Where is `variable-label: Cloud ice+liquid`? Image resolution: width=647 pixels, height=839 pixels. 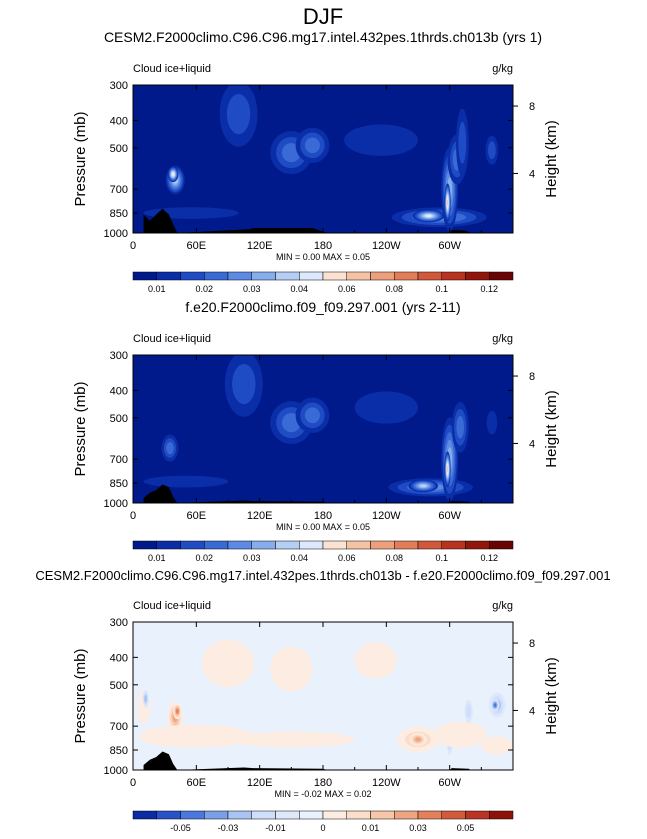 variable-label: Cloud ice+liquid is located at coordinates (172, 339).